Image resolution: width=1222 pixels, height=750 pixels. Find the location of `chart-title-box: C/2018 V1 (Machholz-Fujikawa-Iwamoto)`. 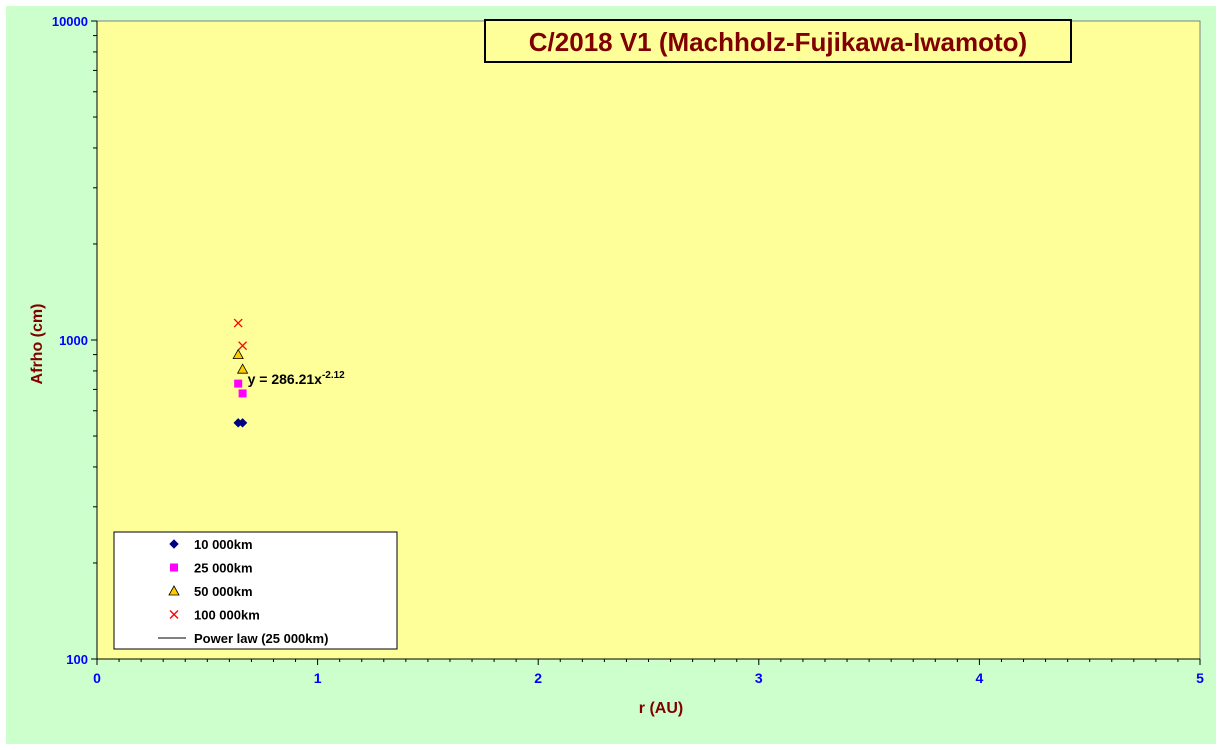

chart-title-box: C/2018 V1 (Machholz-Fujikawa-Iwamoto) is located at coordinates (778, 41).